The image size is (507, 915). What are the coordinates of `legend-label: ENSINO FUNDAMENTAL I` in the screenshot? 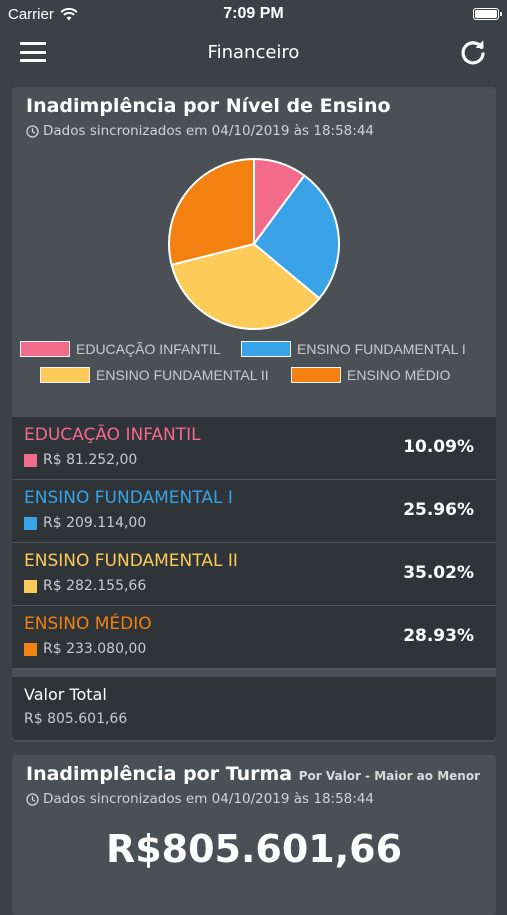 It's located at (381, 349).